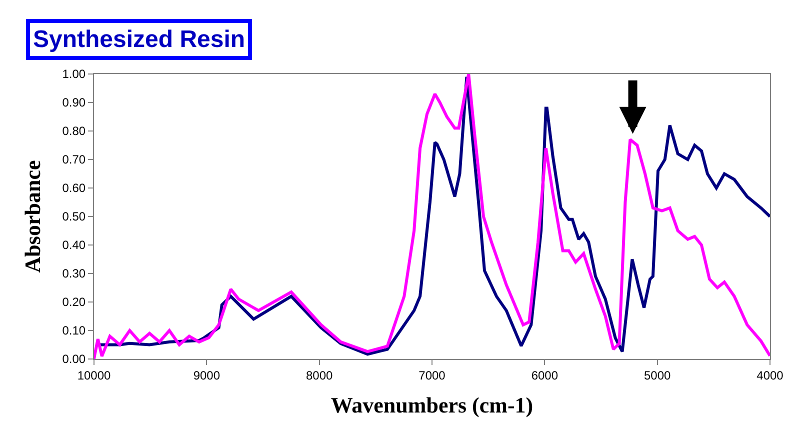  I want to click on y-tick-label: 0.60, so click(74, 188).